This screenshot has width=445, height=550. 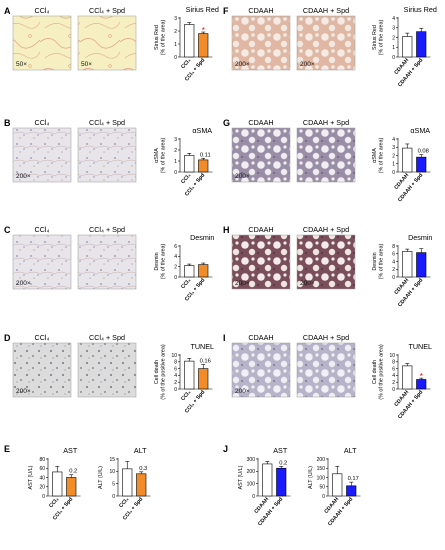 What do you see at coordinates (205, 362) in the screenshot?
I see `p-value-label: 0.16` at bounding box center [205, 362].